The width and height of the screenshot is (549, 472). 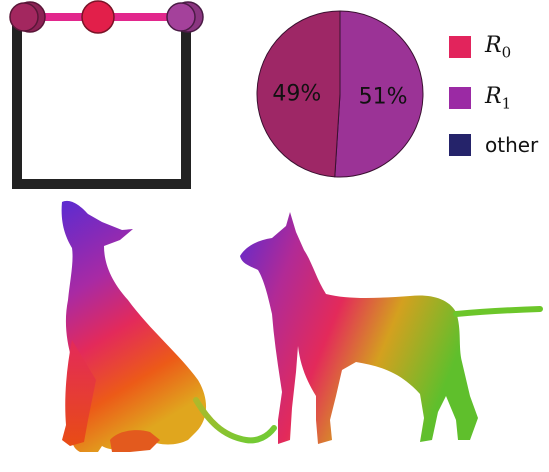 What do you see at coordinates (480, 47) in the screenshot?
I see `legend-item-r0: R0` at bounding box center [480, 47].